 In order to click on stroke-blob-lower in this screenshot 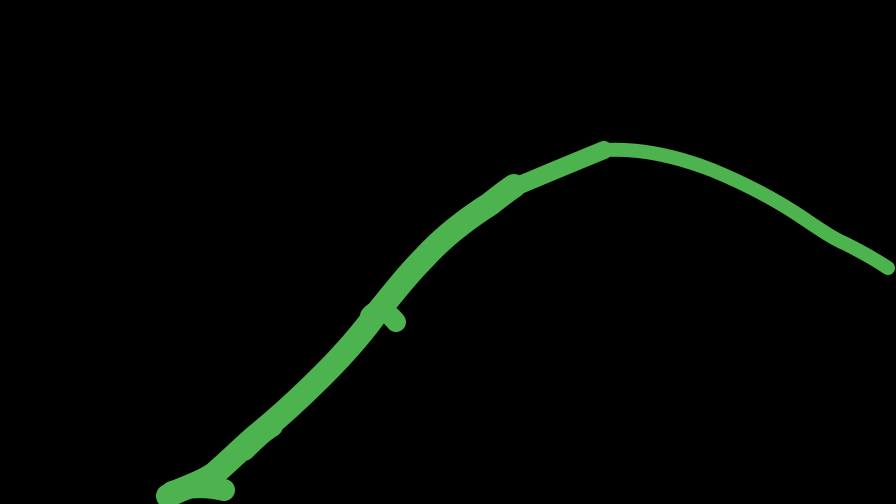, I will do `click(198, 489)`.